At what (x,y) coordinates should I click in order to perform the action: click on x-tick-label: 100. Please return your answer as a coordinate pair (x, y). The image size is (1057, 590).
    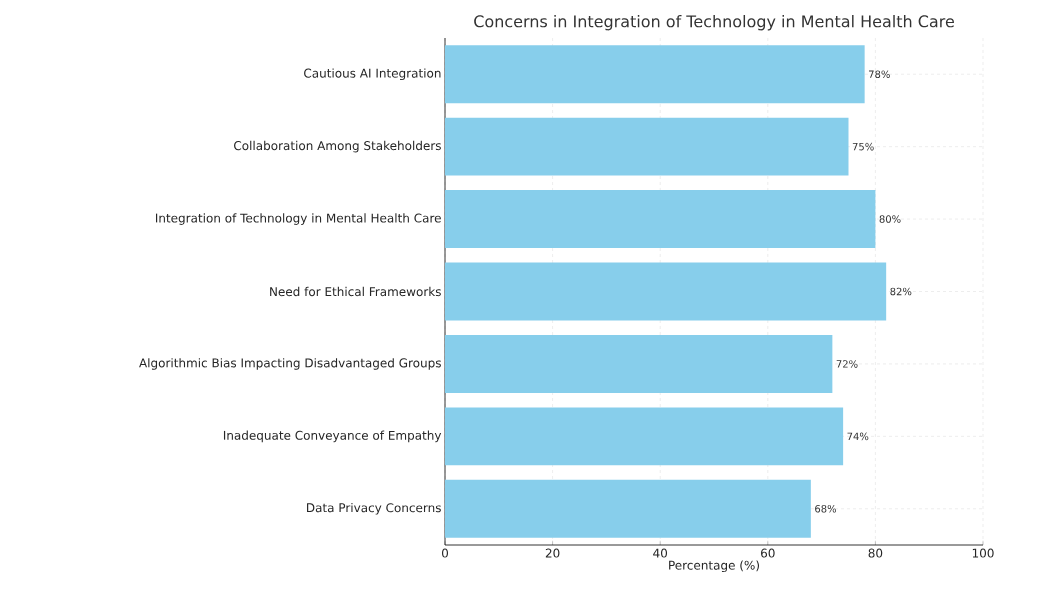
    Looking at the image, I should click on (983, 553).